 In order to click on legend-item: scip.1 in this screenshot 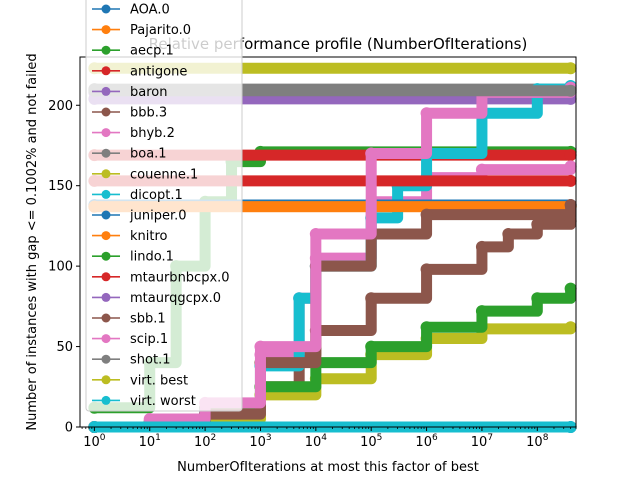, I will do `click(130, 339)`.